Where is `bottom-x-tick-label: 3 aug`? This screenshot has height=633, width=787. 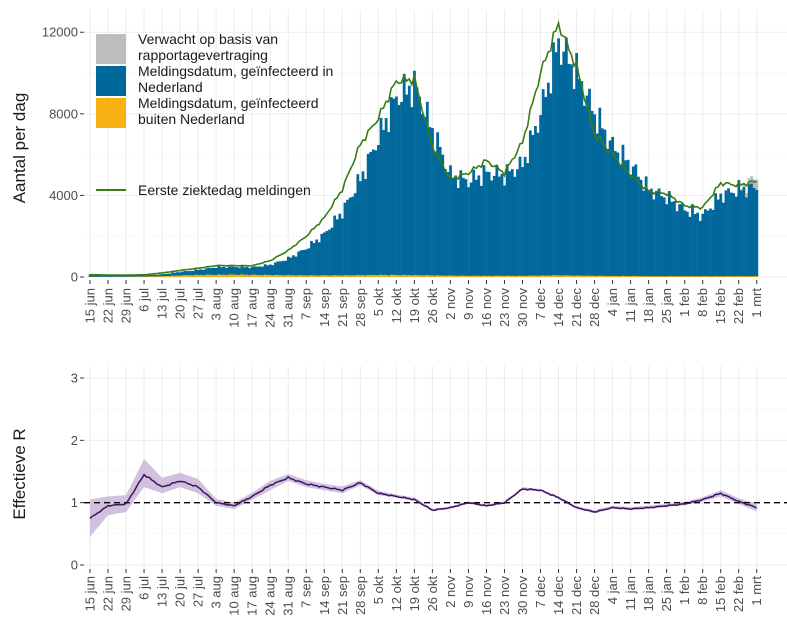 bottom-x-tick-label: 3 aug is located at coordinates (216, 592).